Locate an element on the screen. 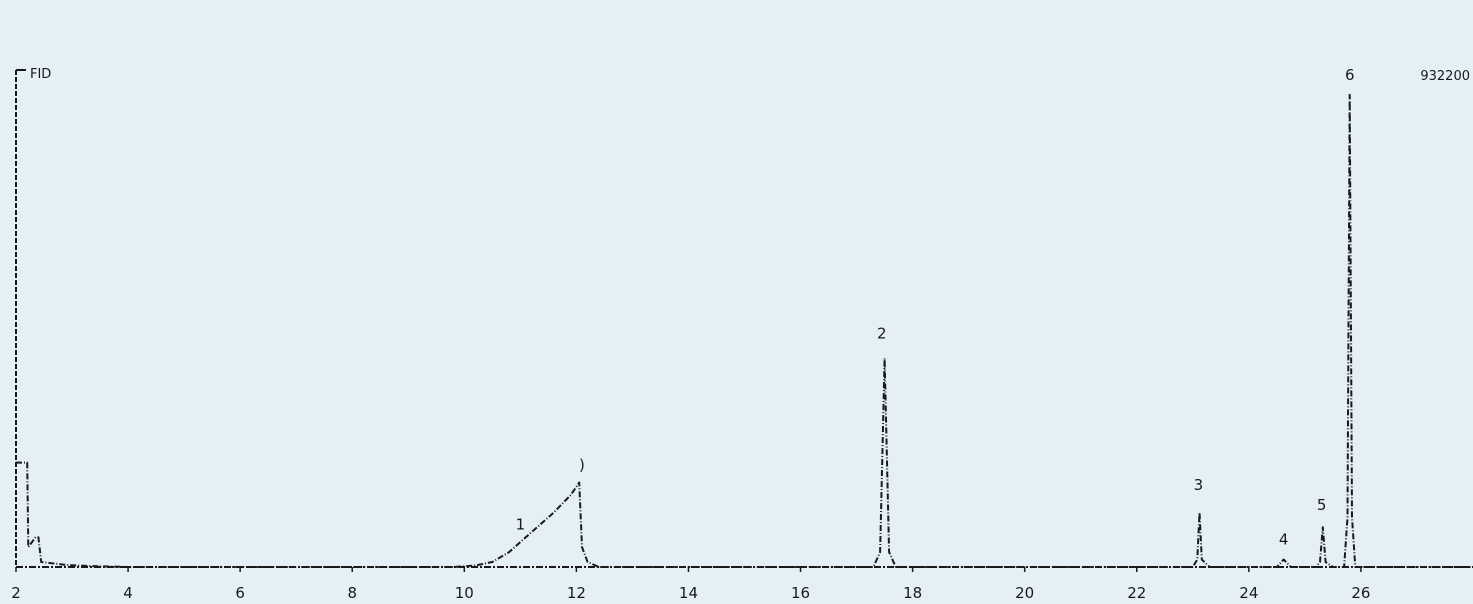 This screenshot has width=1473, height=604. x-tick-label: 16 is located at coordinates (800, 593).